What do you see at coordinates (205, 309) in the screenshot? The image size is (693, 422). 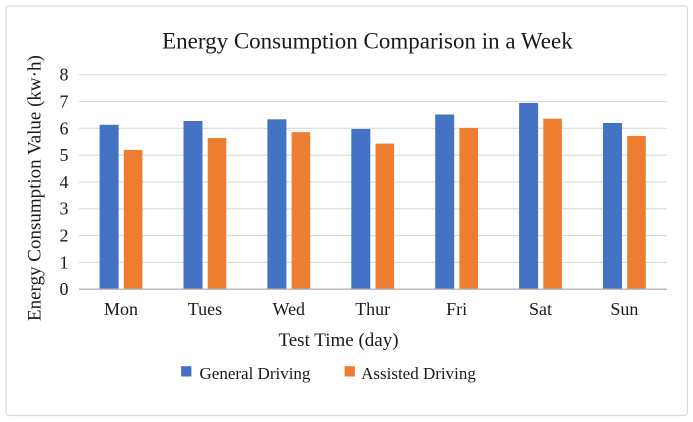 I see `svg-text: Tues` at bounding box center [205, 309].